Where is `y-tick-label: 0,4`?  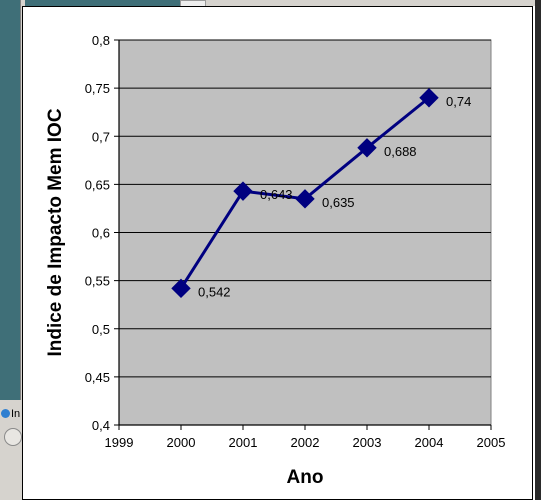 y-tick-label: 0,4 is located at coordinates (101, 425).